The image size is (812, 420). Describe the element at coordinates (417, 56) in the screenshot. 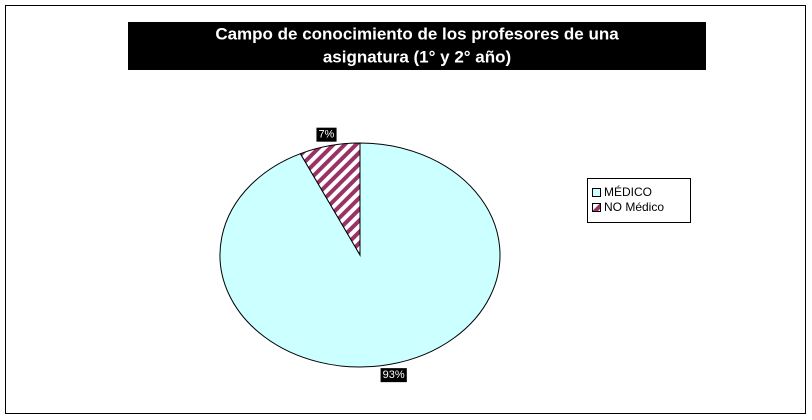

I see `chart-title: asignatura (1° y 2° año)` at that location.